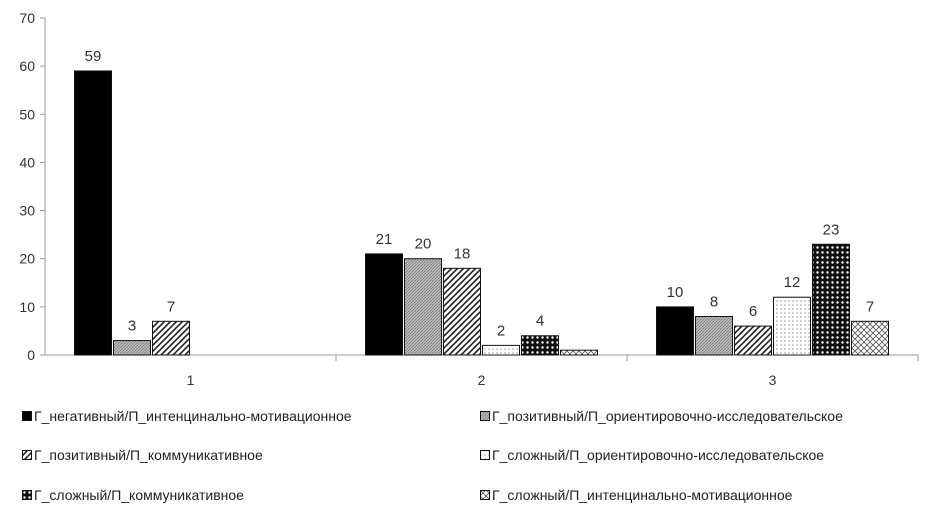  Describe the element at coordinates (148, 455) in the screenshot. I see `legend-label: Г_позитивный/П_коммуникативное` at that location.